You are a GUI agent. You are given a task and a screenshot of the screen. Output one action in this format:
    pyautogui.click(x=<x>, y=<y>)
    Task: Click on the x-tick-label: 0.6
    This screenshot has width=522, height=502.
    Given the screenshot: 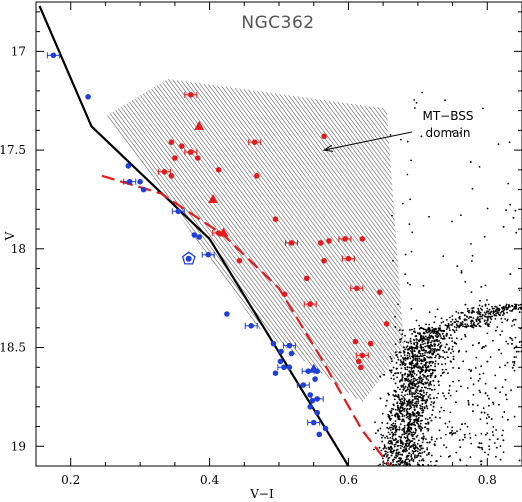 What is the action you would take?
    pyautogui.click(x=348, y=480)
    